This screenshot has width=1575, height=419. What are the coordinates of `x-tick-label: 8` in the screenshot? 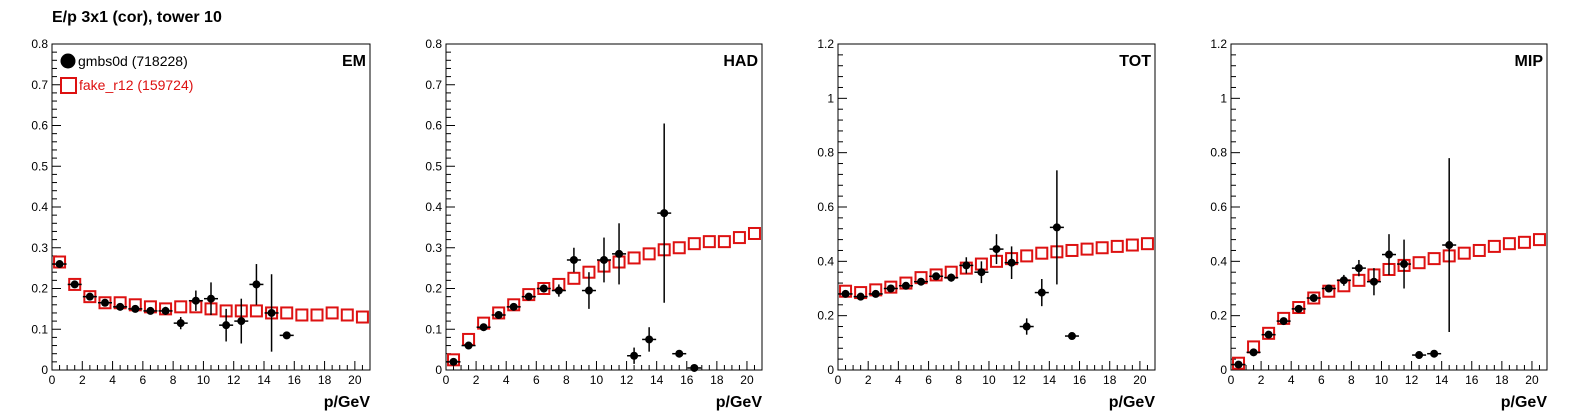 It's located at (958, 380).